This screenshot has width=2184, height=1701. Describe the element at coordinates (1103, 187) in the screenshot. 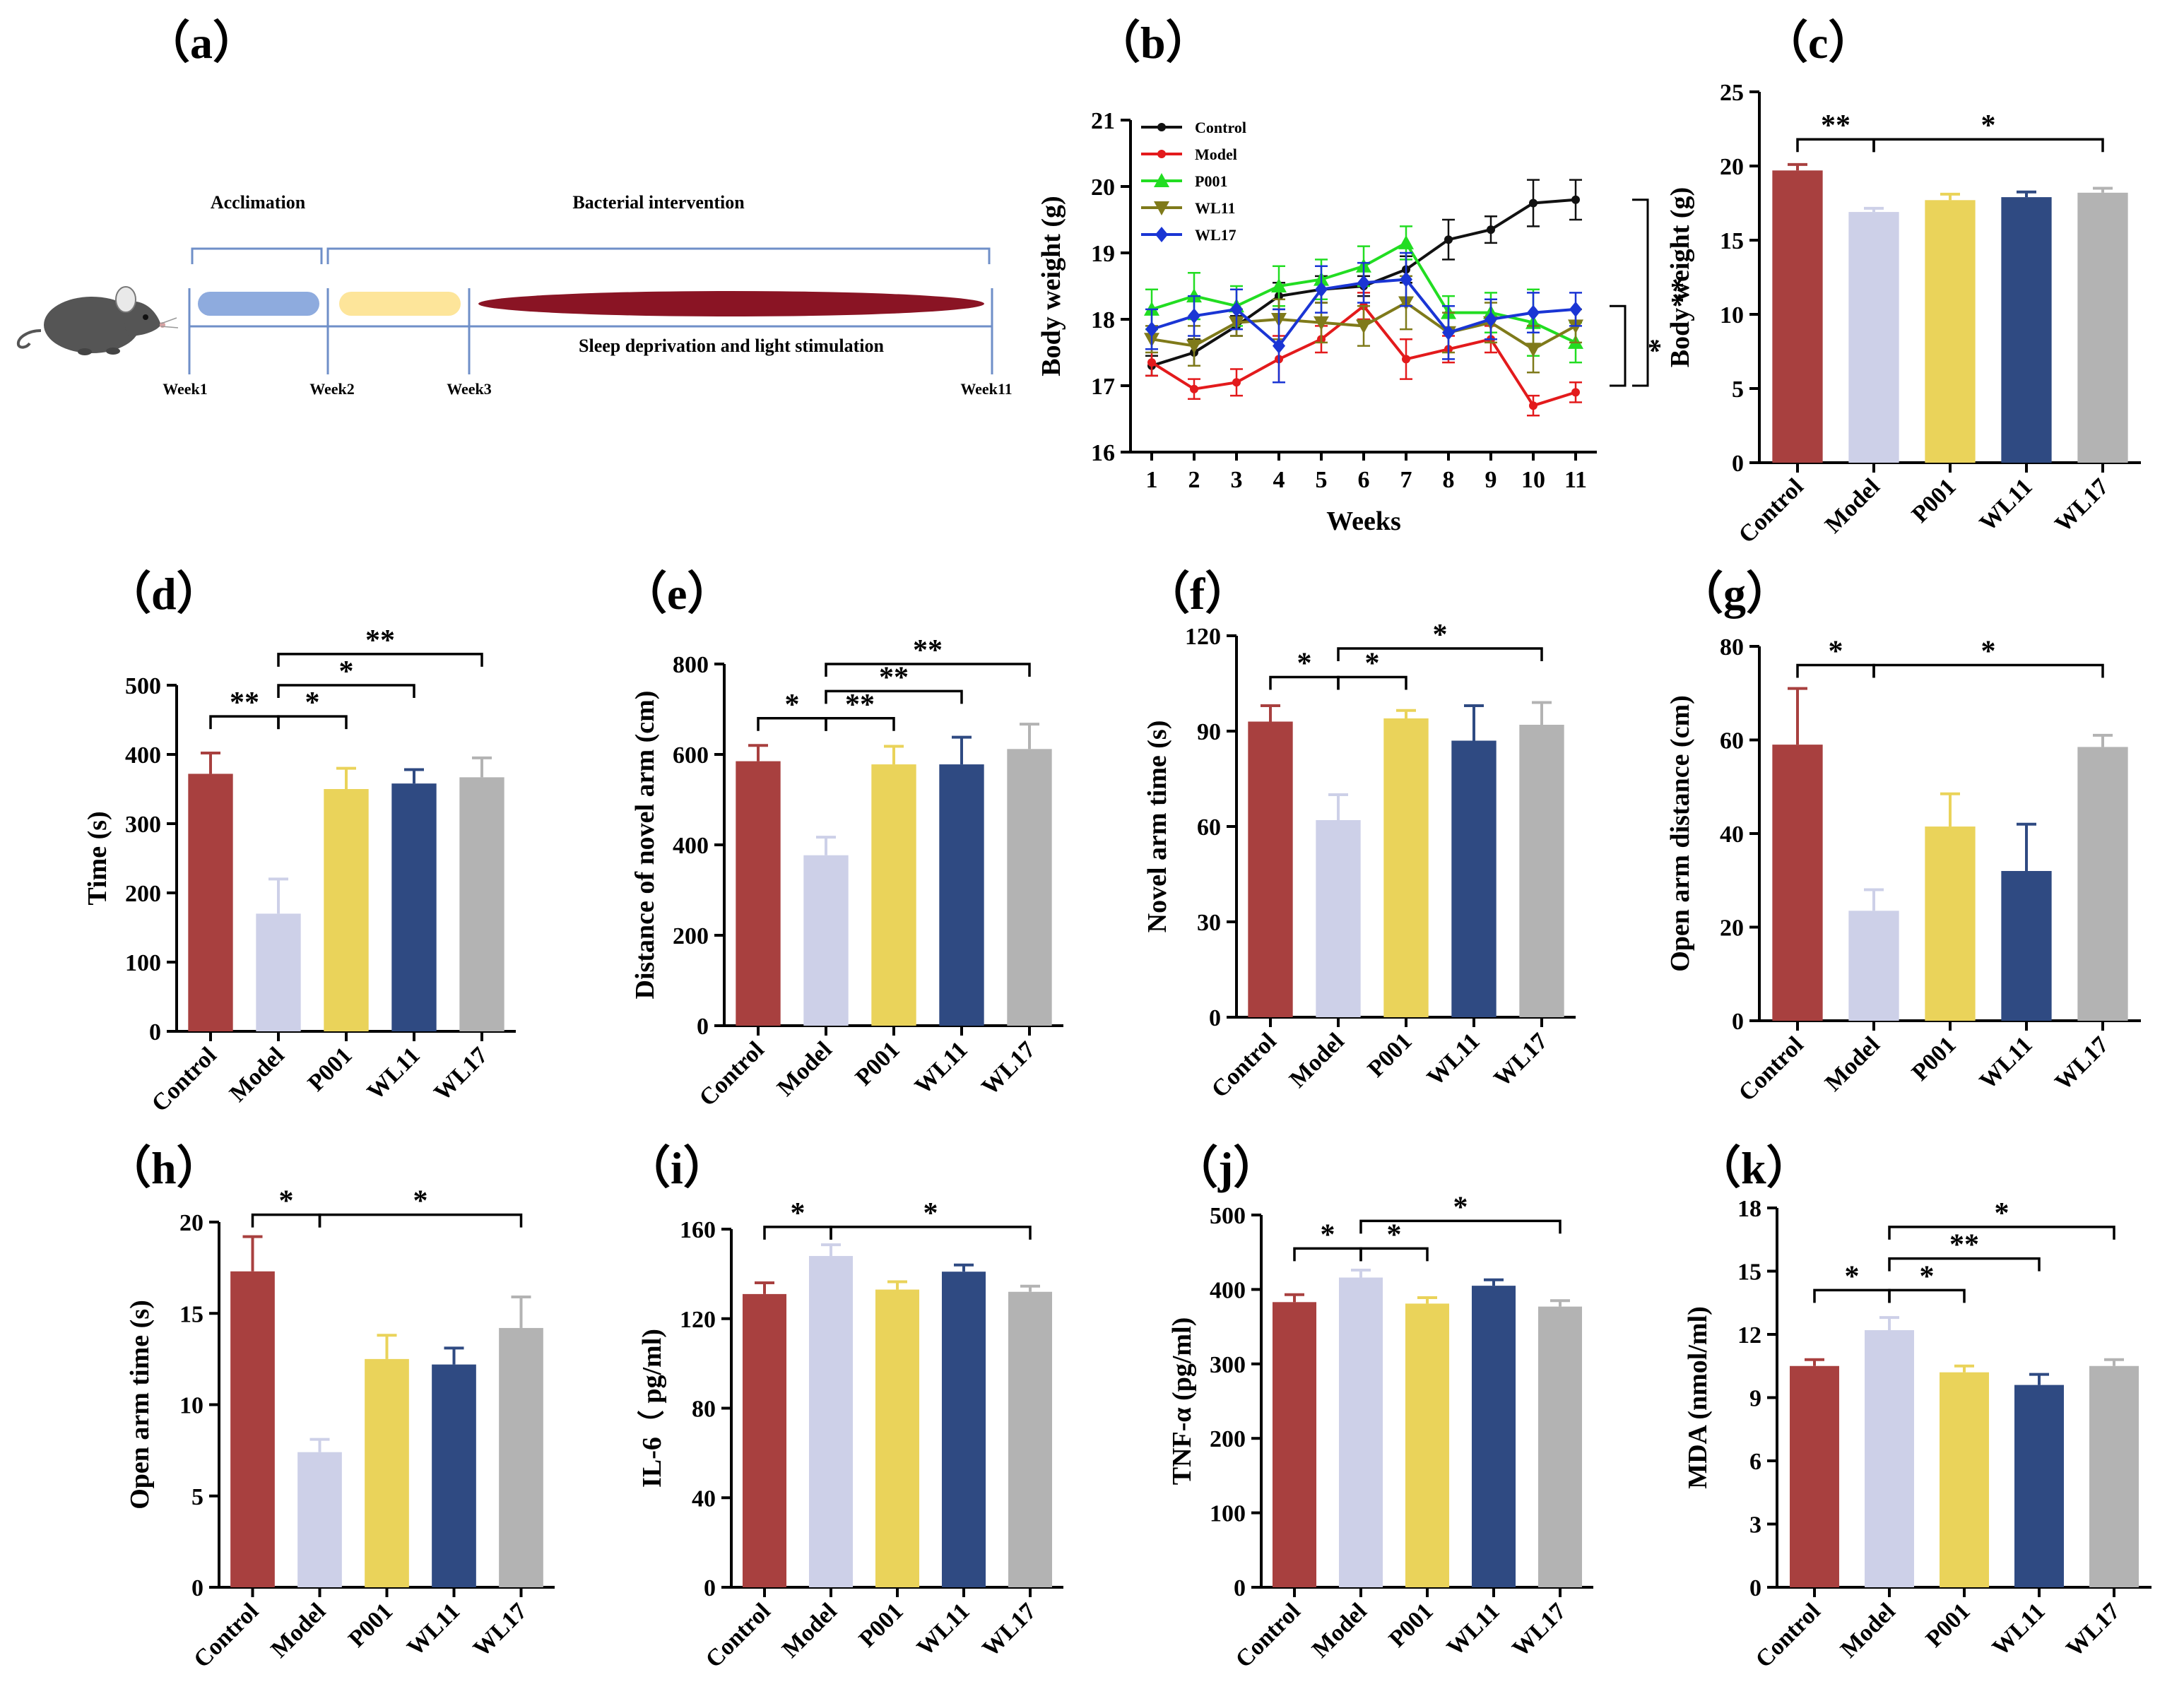

I see `y-tick-label: 20` at that location.